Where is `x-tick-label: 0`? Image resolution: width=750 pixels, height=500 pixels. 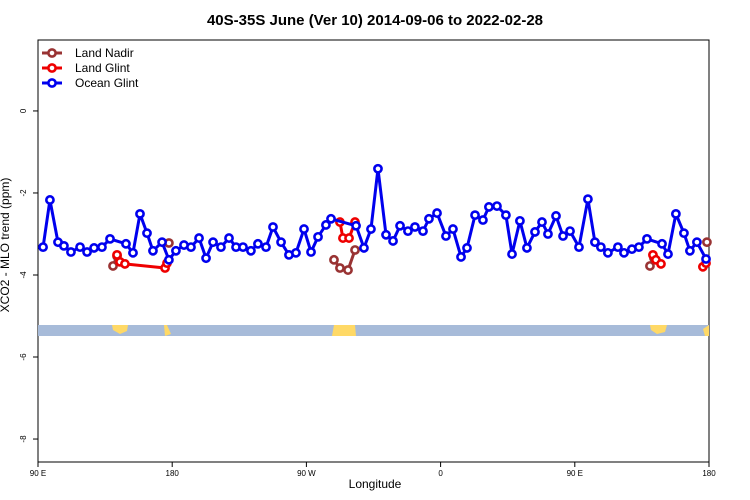 x-tick-label: 0 is located at coordinates (440, 473).